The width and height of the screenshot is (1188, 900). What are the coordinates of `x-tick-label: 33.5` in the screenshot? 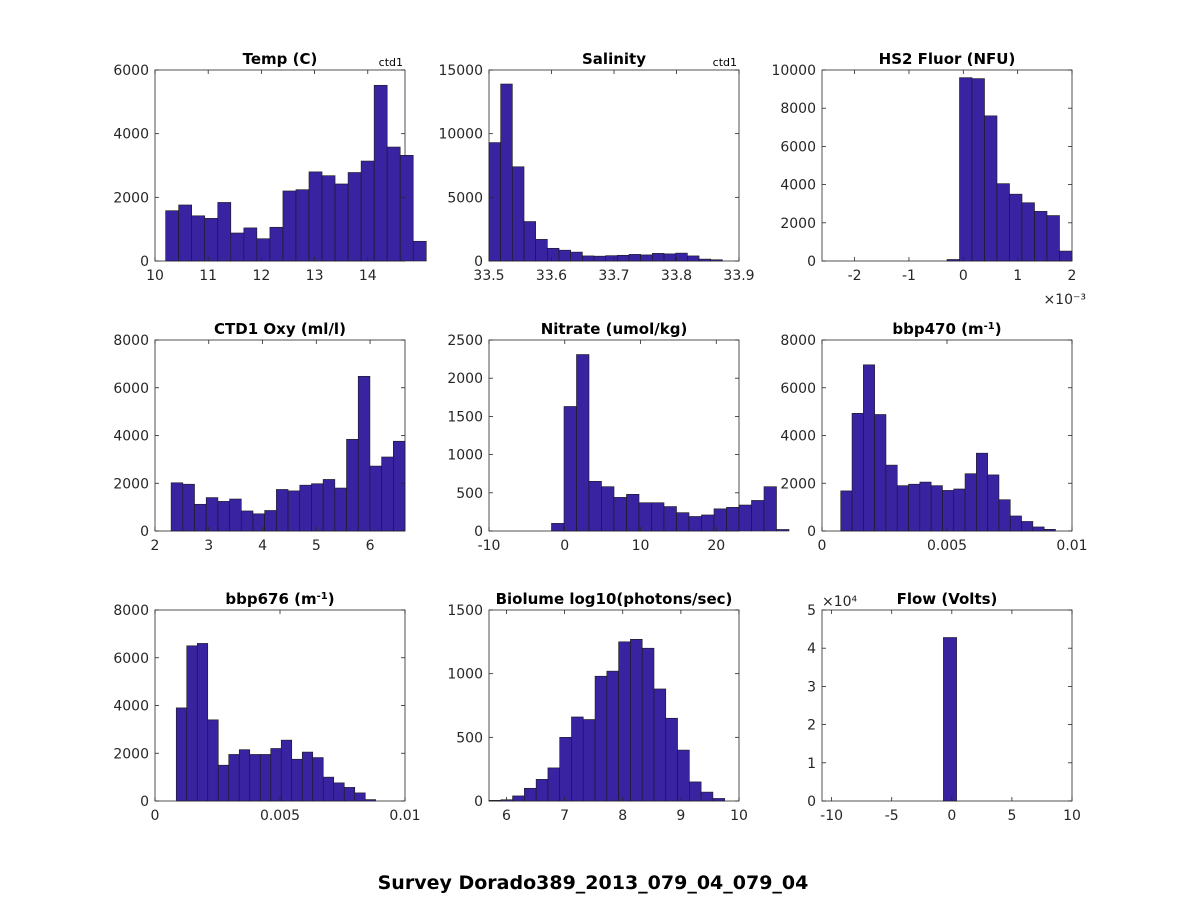 It's located at (488, 276).